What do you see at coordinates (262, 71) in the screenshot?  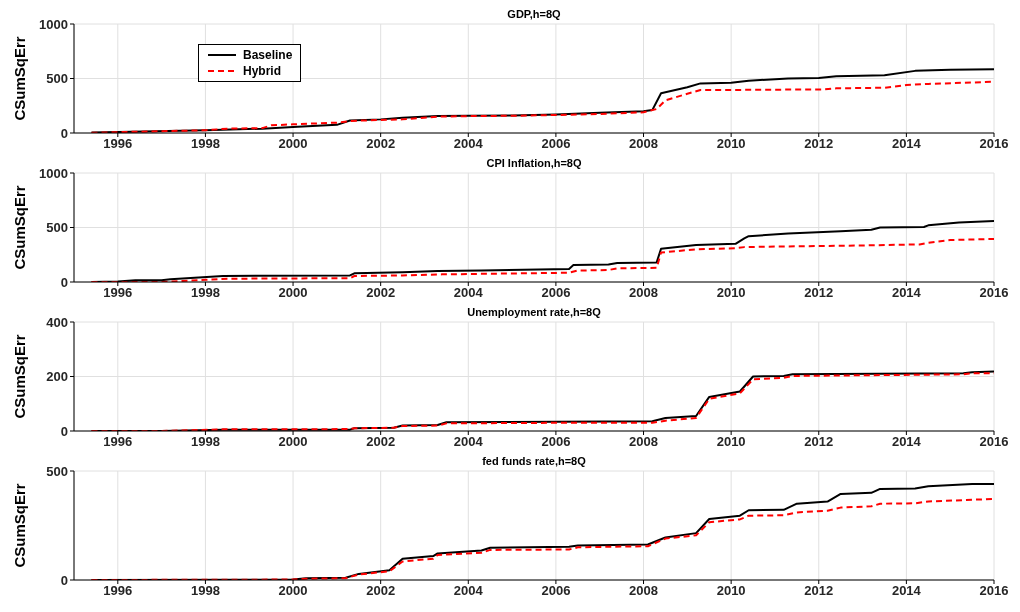 I see `legend-label: Hybrid` at bounding box center [262, 71].